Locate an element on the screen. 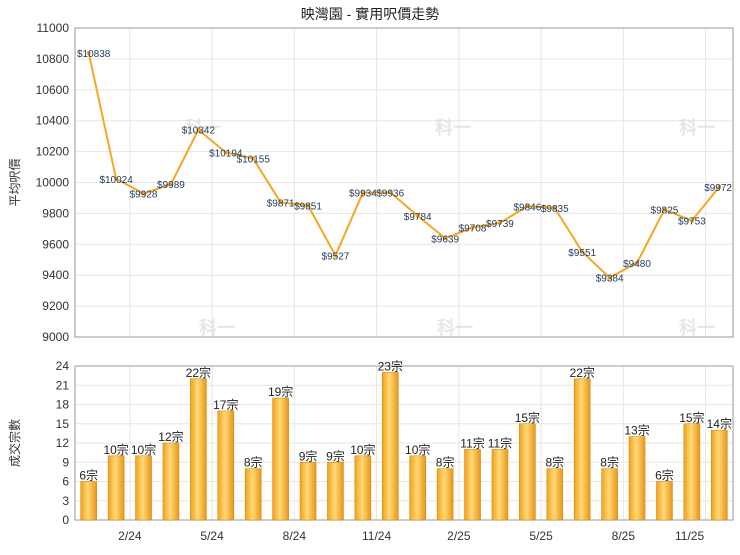  count-label: 19宗 is located at coordinates (280, 391).